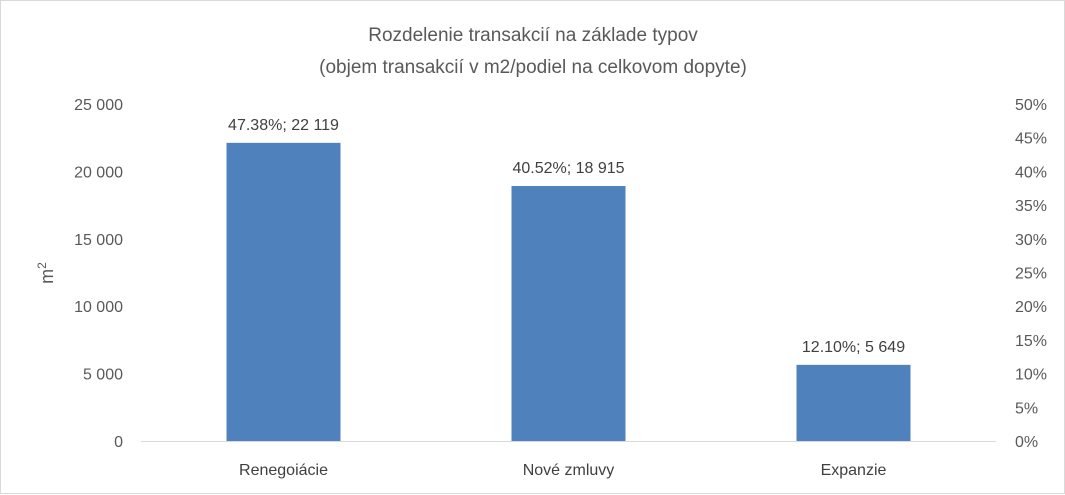 The width and height of the screenshot is (1065, 495). Describe the element at coordinates (1031, 375) in the screenshot. I see `y2-tick-label: 10%` at that location.